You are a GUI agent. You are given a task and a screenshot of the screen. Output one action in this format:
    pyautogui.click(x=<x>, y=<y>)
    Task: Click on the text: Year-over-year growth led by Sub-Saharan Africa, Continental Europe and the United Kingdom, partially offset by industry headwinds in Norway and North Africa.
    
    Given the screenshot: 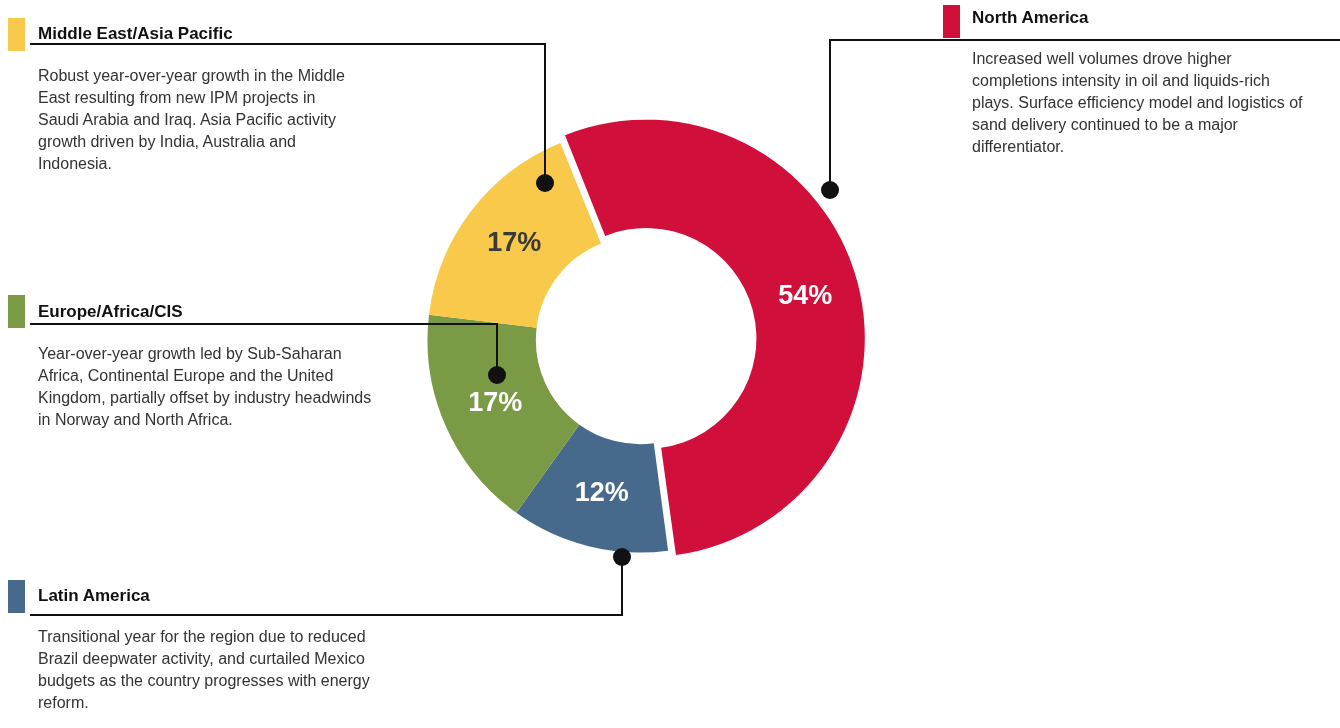 What is the action you would take?
    pyautogui.click(x=205, y=387)
    